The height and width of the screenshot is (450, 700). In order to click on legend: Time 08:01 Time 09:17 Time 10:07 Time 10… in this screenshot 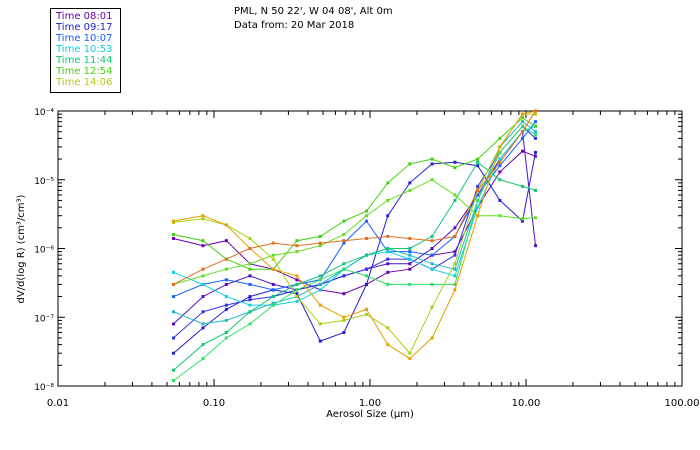, I will do `click(85, 50)`.